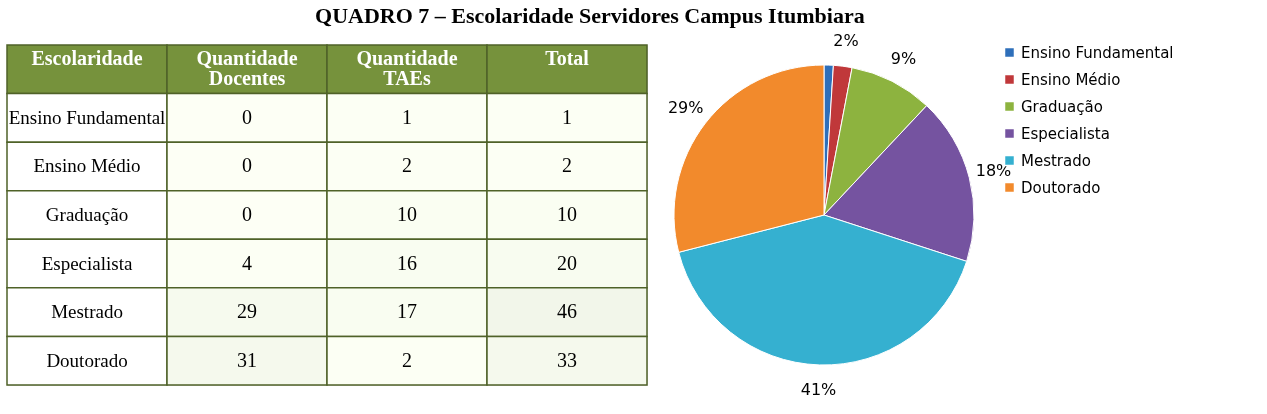 Image resolution: width=1267 pixels, height=414 pixels. I want to click on data-label: 46, so click(567, 311).